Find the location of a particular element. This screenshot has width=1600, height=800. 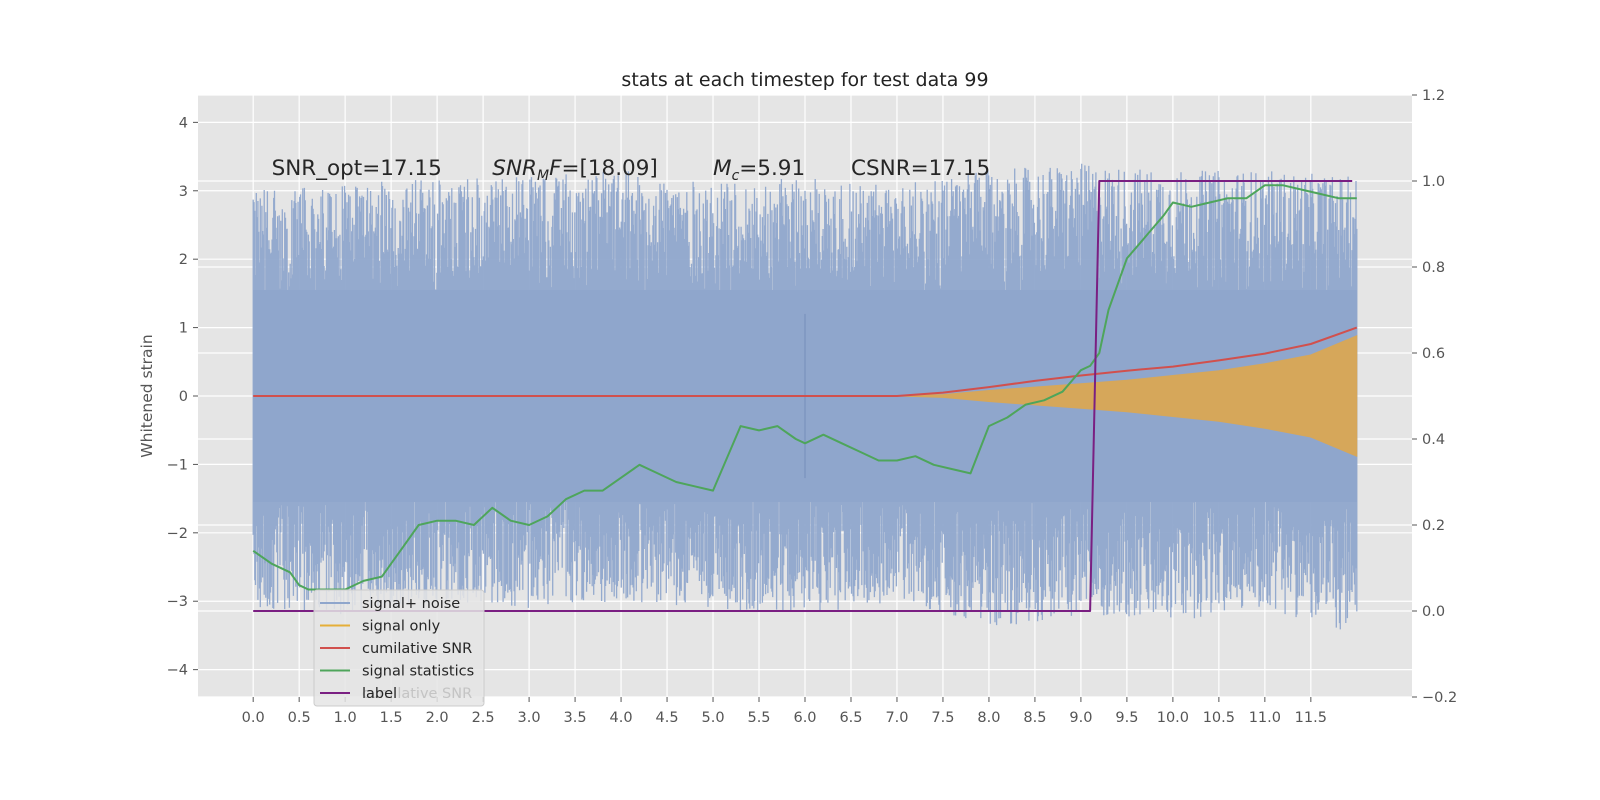

legend-ghost-text: cumilative SNR is located at coordinates (417, 694).